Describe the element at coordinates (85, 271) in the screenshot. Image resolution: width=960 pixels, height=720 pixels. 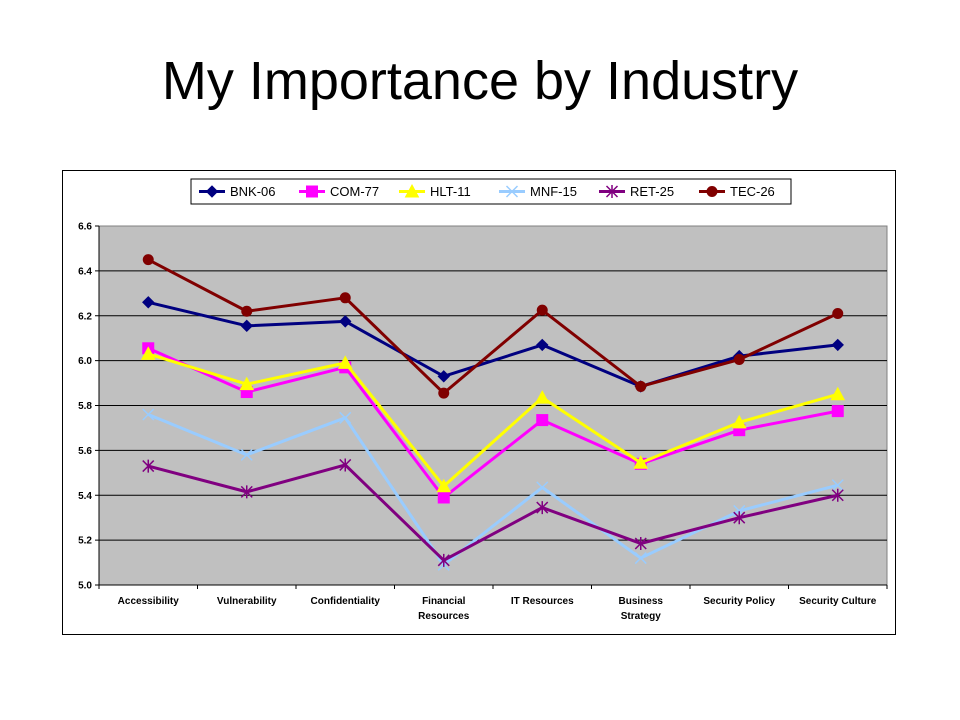
I see `y-tick-label: 6.4` at that location.